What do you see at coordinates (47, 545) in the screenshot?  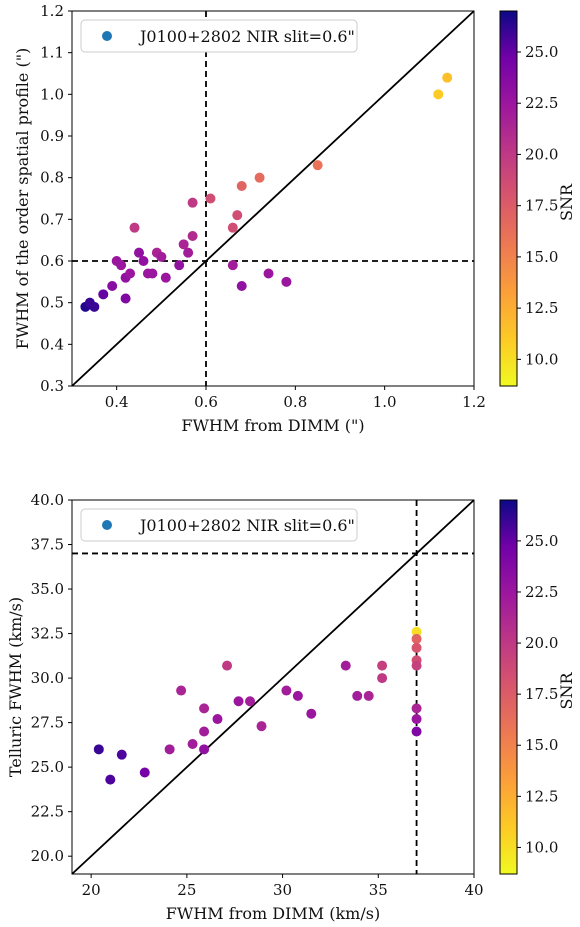 I see `y-tick-label: 37.5` at bounding box center [47, 545].